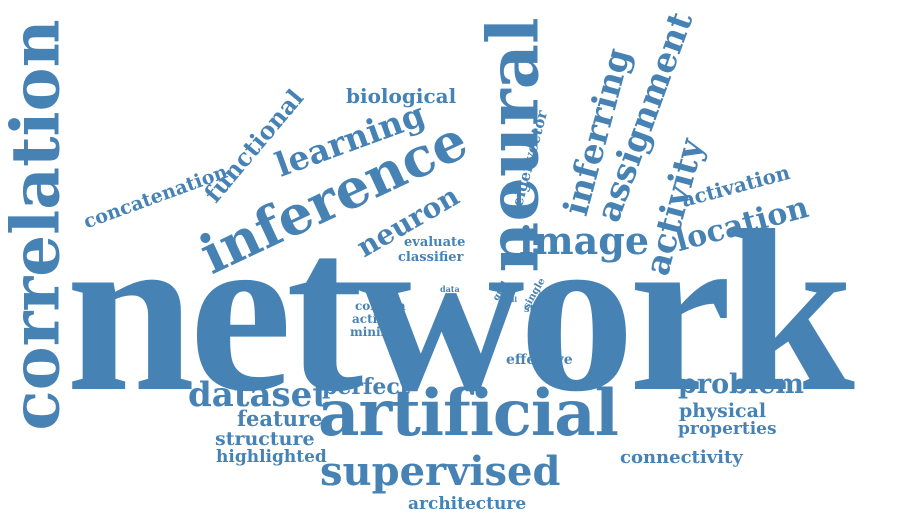  What do you see at coordinates (435, 242) in the screenshot?
I see `word-evaluate: evaluate` at bounding box center [435, 242].